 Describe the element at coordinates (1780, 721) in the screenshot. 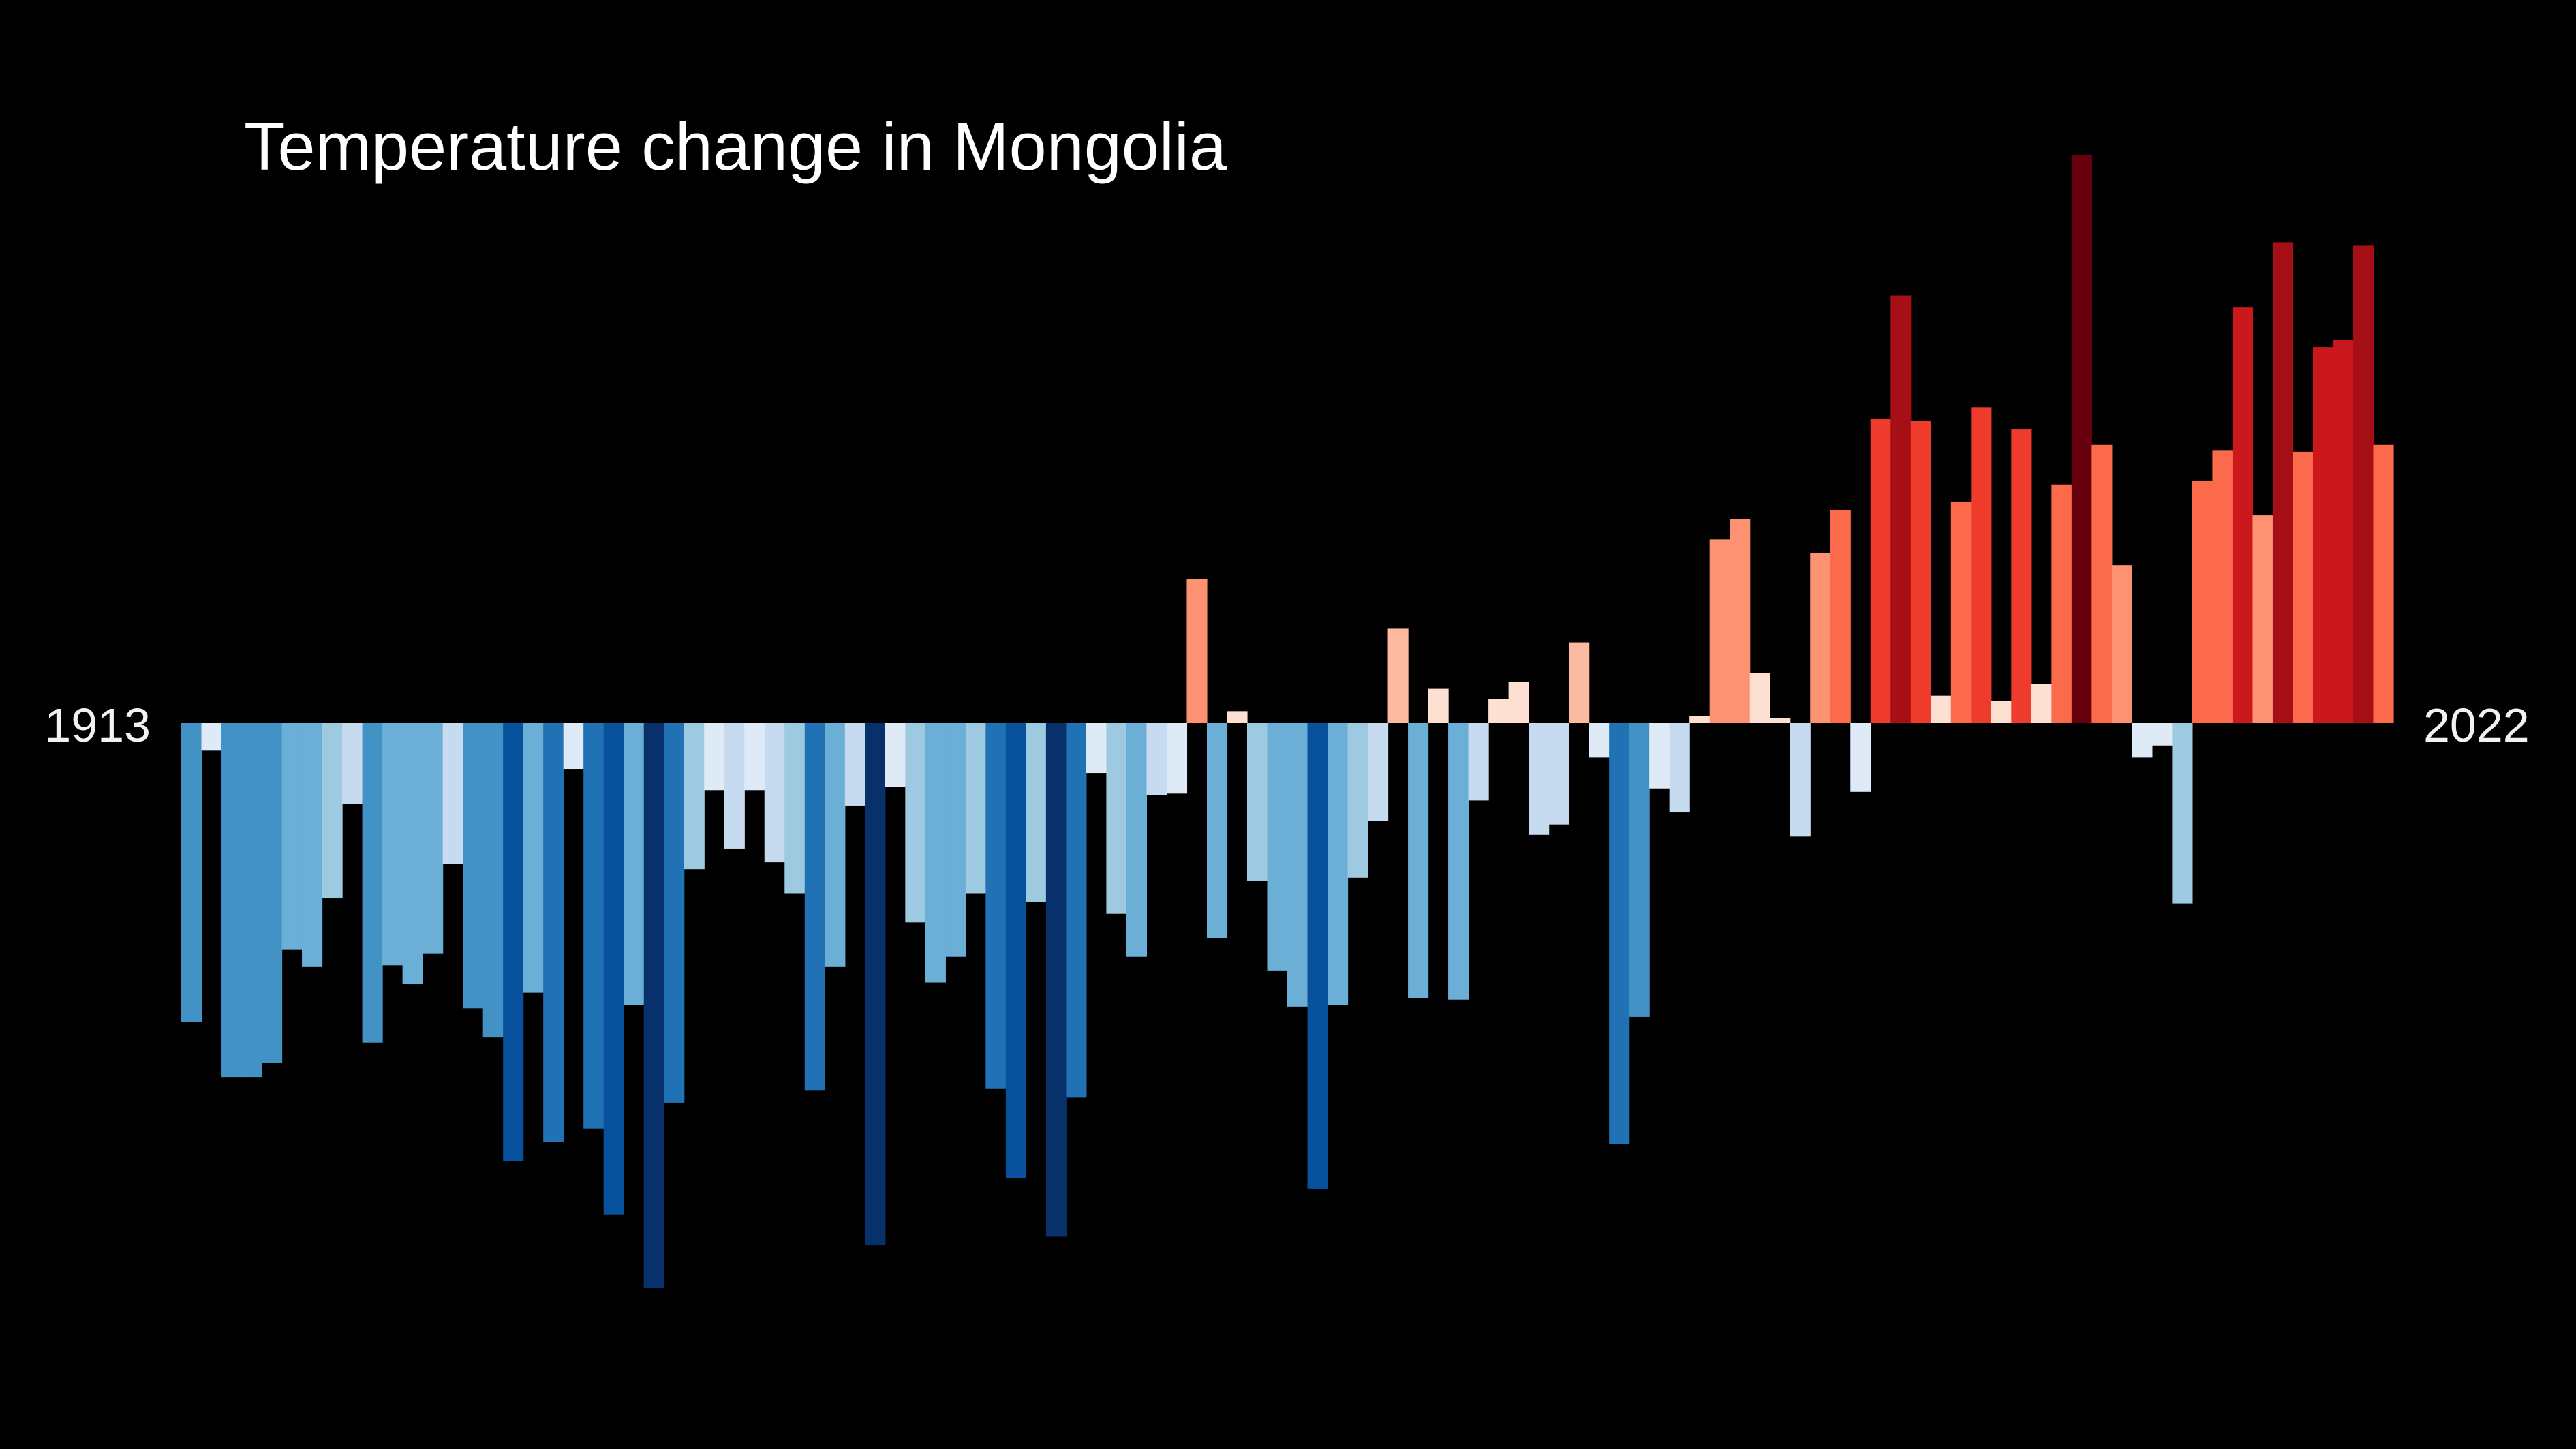

I see `bar-1992` at that location.